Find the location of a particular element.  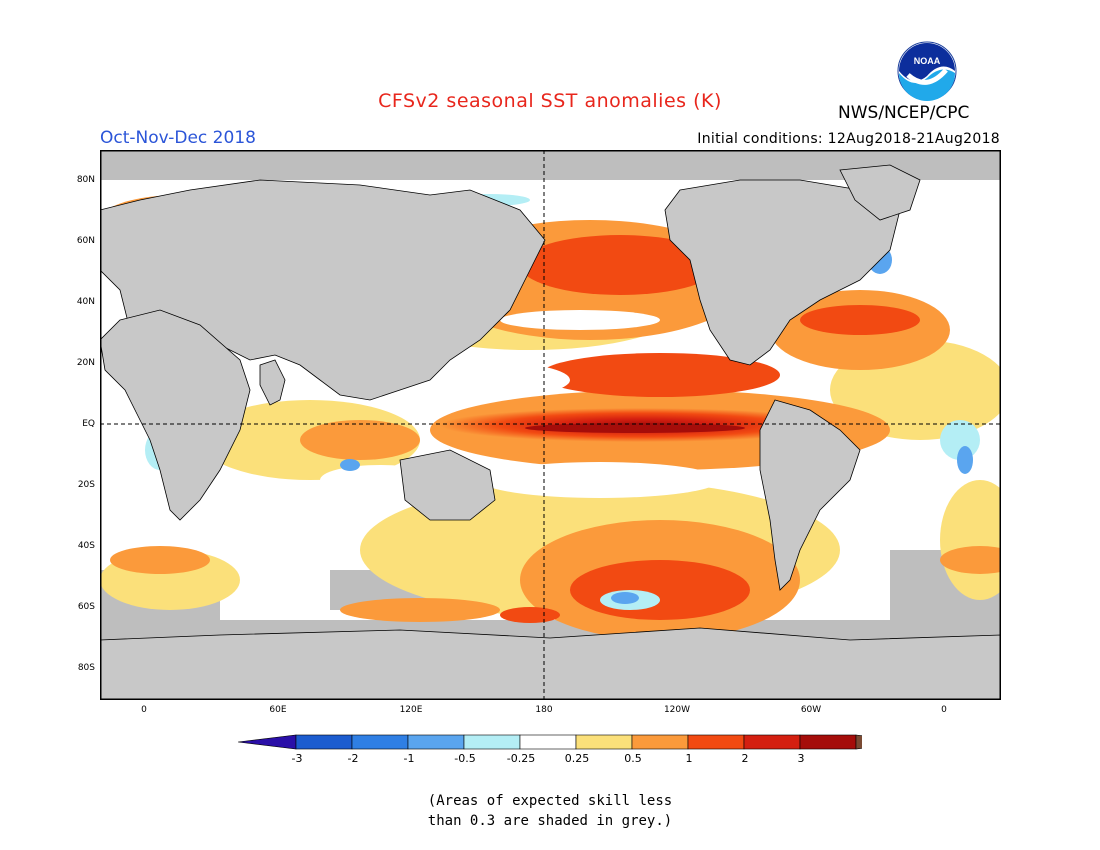

greenland is located at coordinates (880, 192).